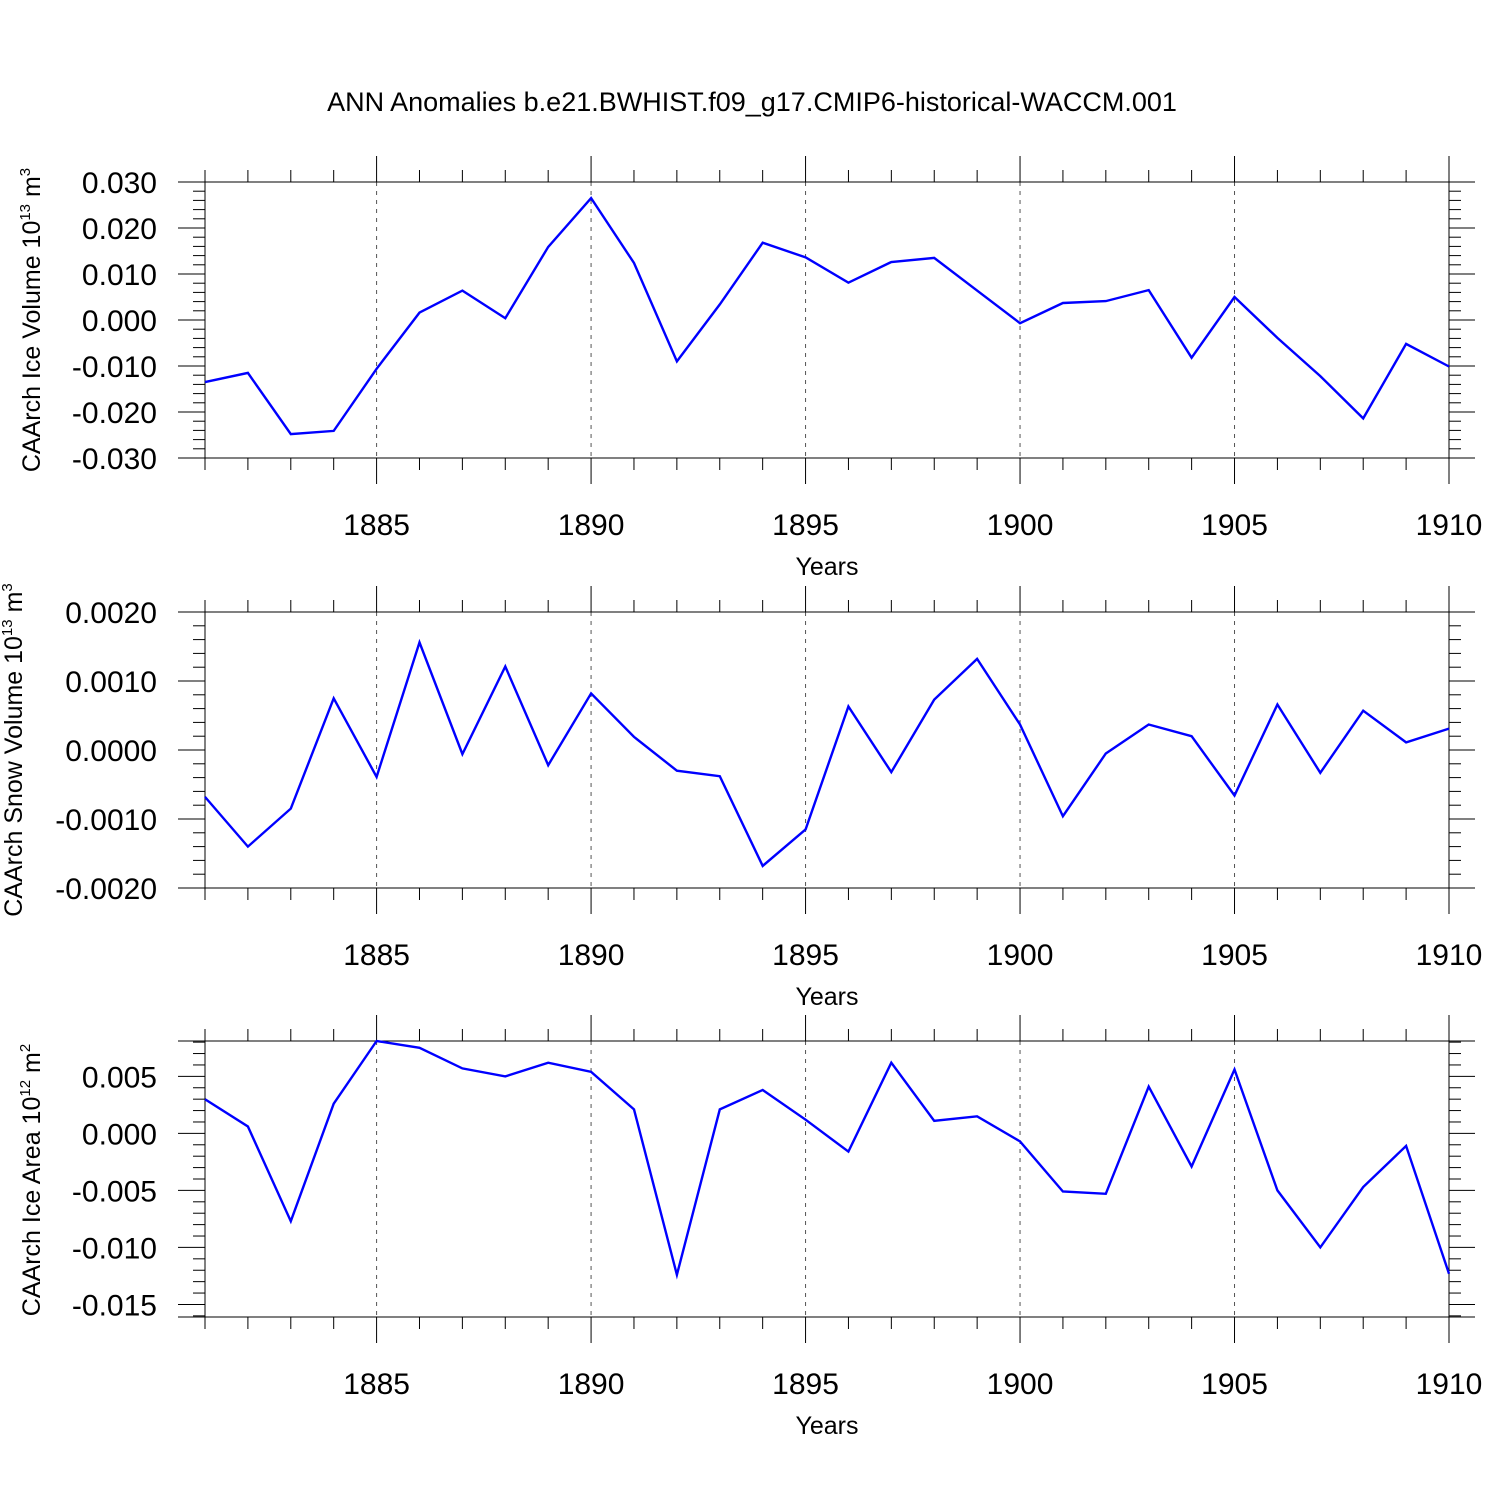  What do you see at coordinates (25, 1048) in the screenshot?
I see `y-axis-label-unit-exp: 2` at bounding box center [25, 1048].